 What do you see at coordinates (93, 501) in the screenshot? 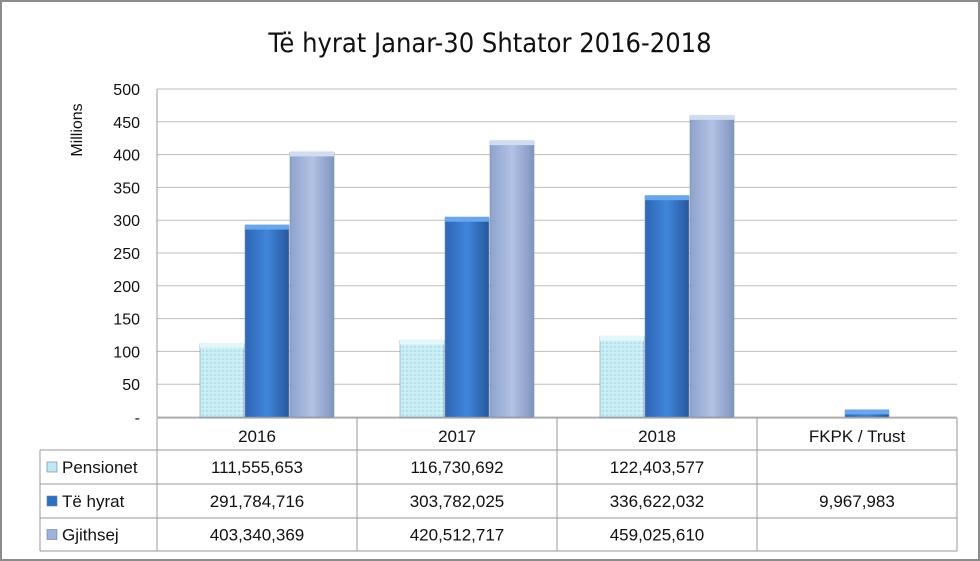
I see `legend-entry: Të hyrat` at bounding box center [93, 501].